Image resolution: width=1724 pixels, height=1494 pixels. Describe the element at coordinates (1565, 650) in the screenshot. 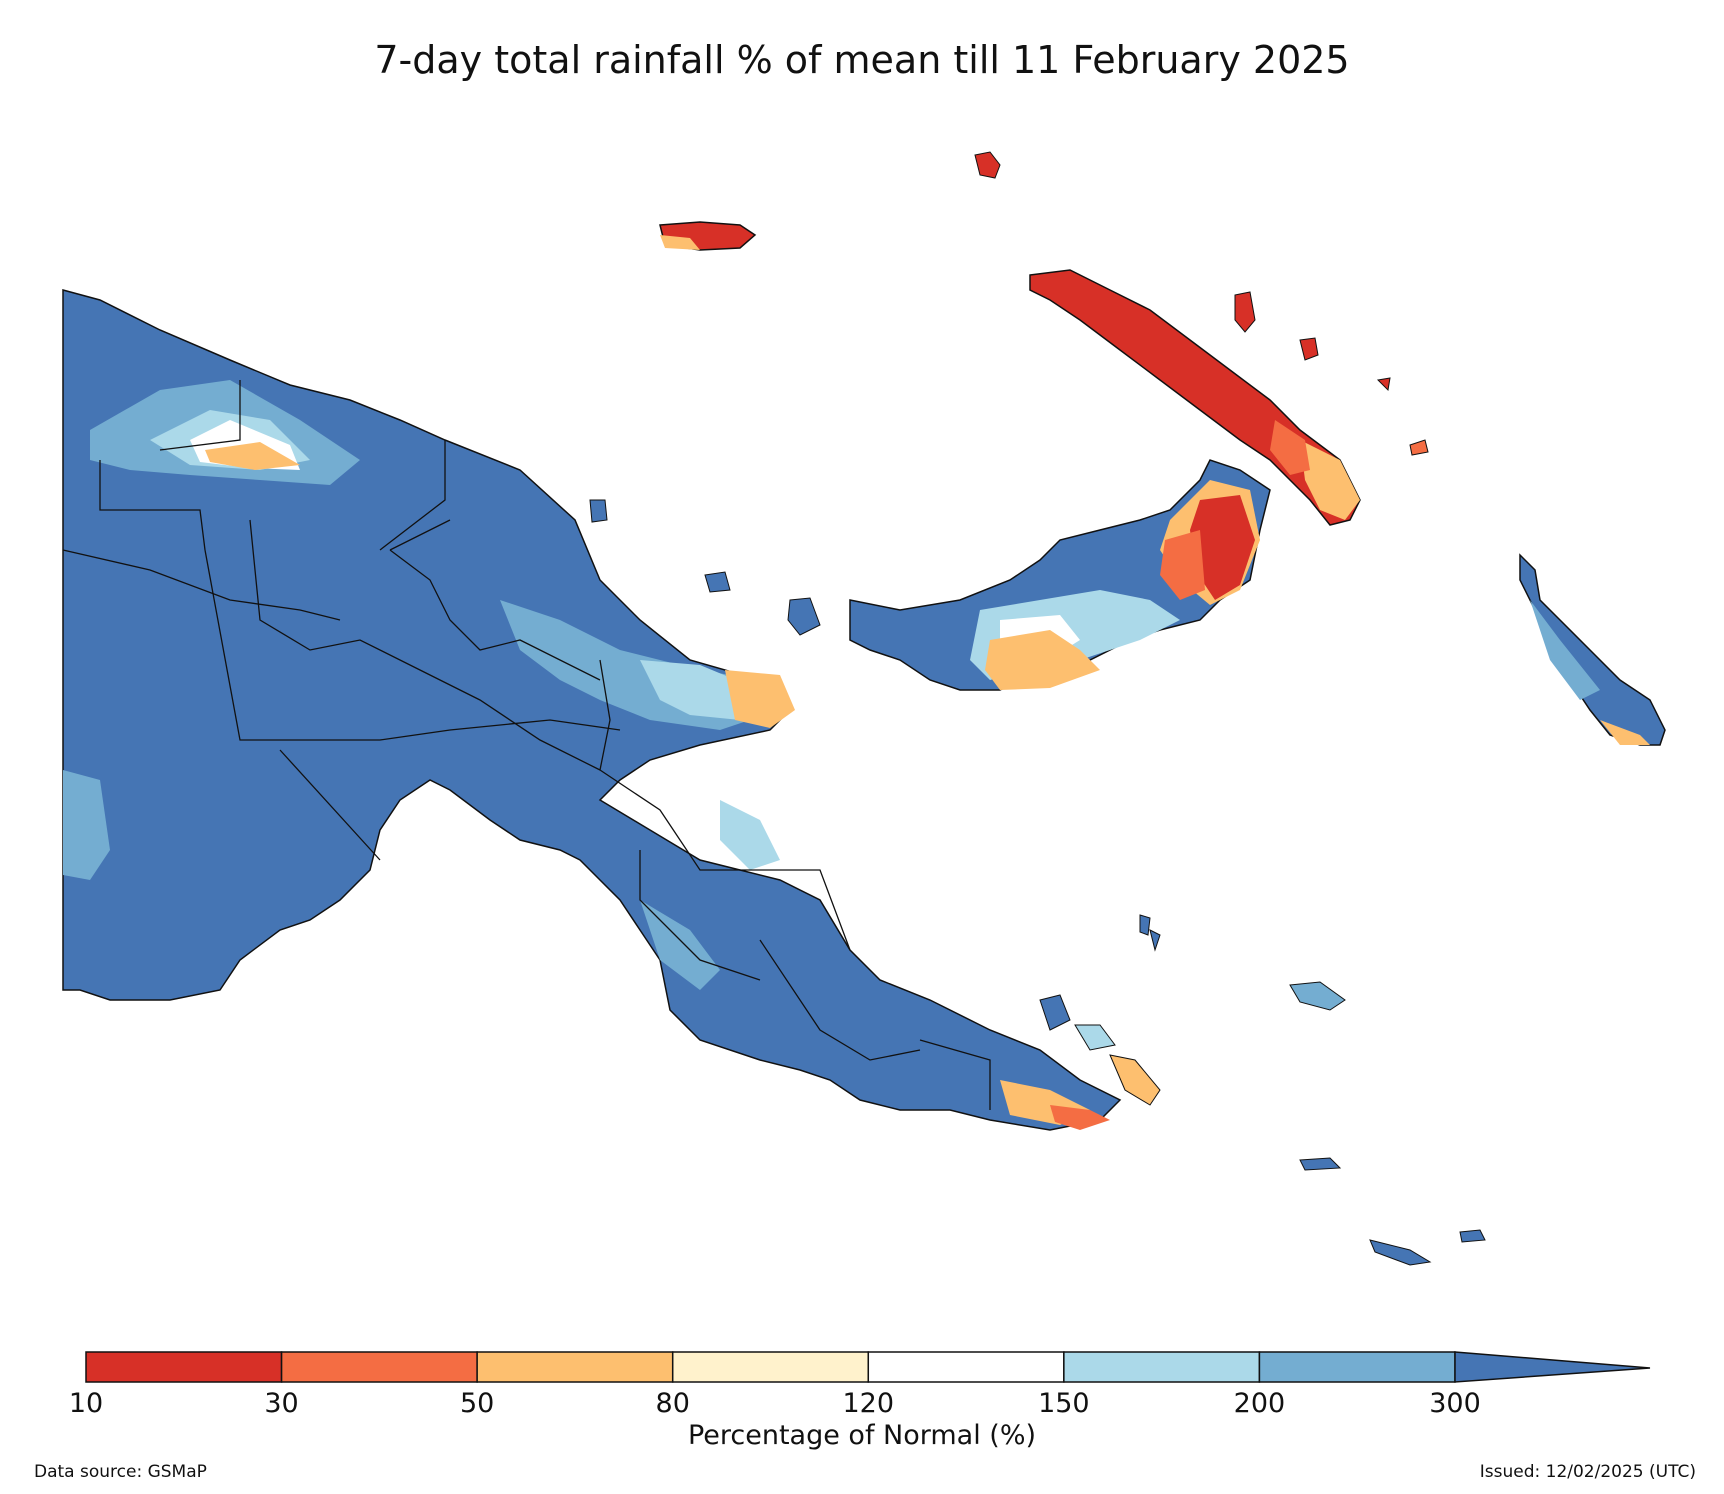

I see `bougainville-light` at that location.